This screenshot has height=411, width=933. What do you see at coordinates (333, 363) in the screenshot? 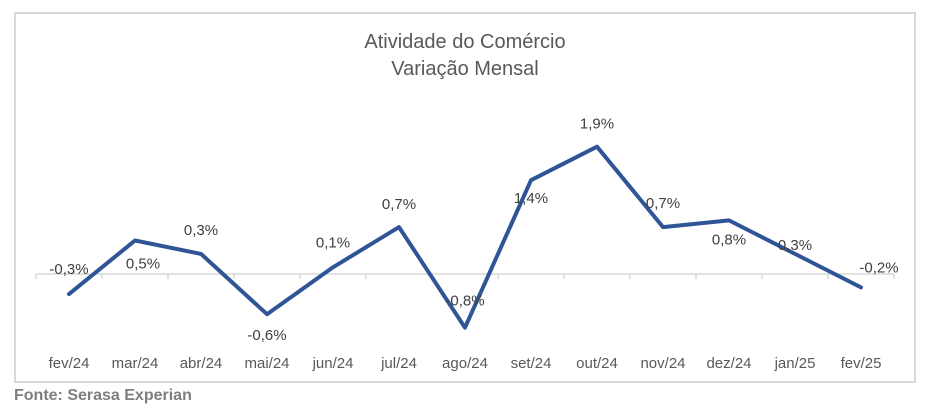
I see `x-tick-label: jun/24` at bounding box center [333, 363].